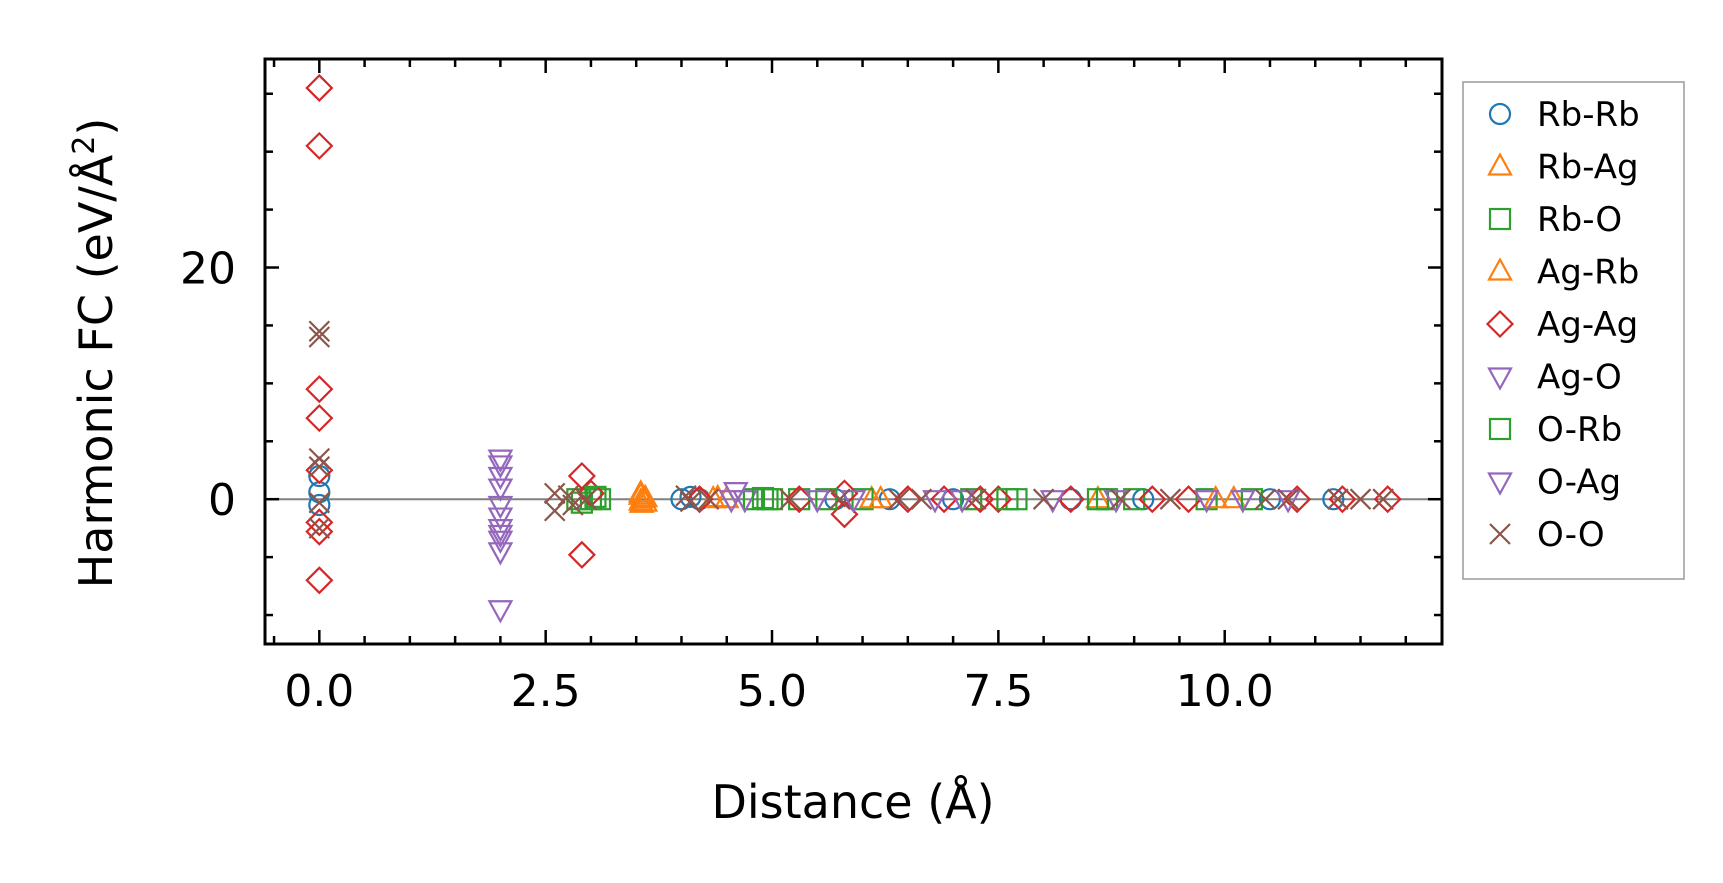 The height and width of the screenshot is (883, 1723). I want to click on legend-entry: Ag-Ag, so click(1561, 325).